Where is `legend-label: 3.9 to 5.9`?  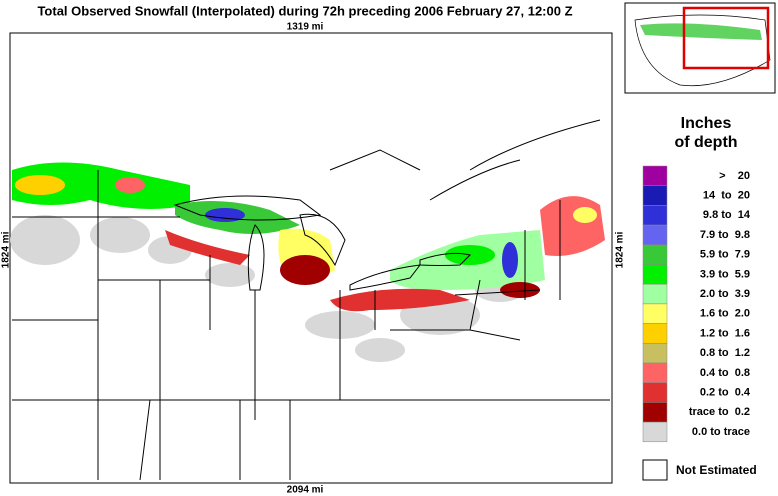 legend-label: 3.9 to 5.9 is located at coordinates (725, 274).